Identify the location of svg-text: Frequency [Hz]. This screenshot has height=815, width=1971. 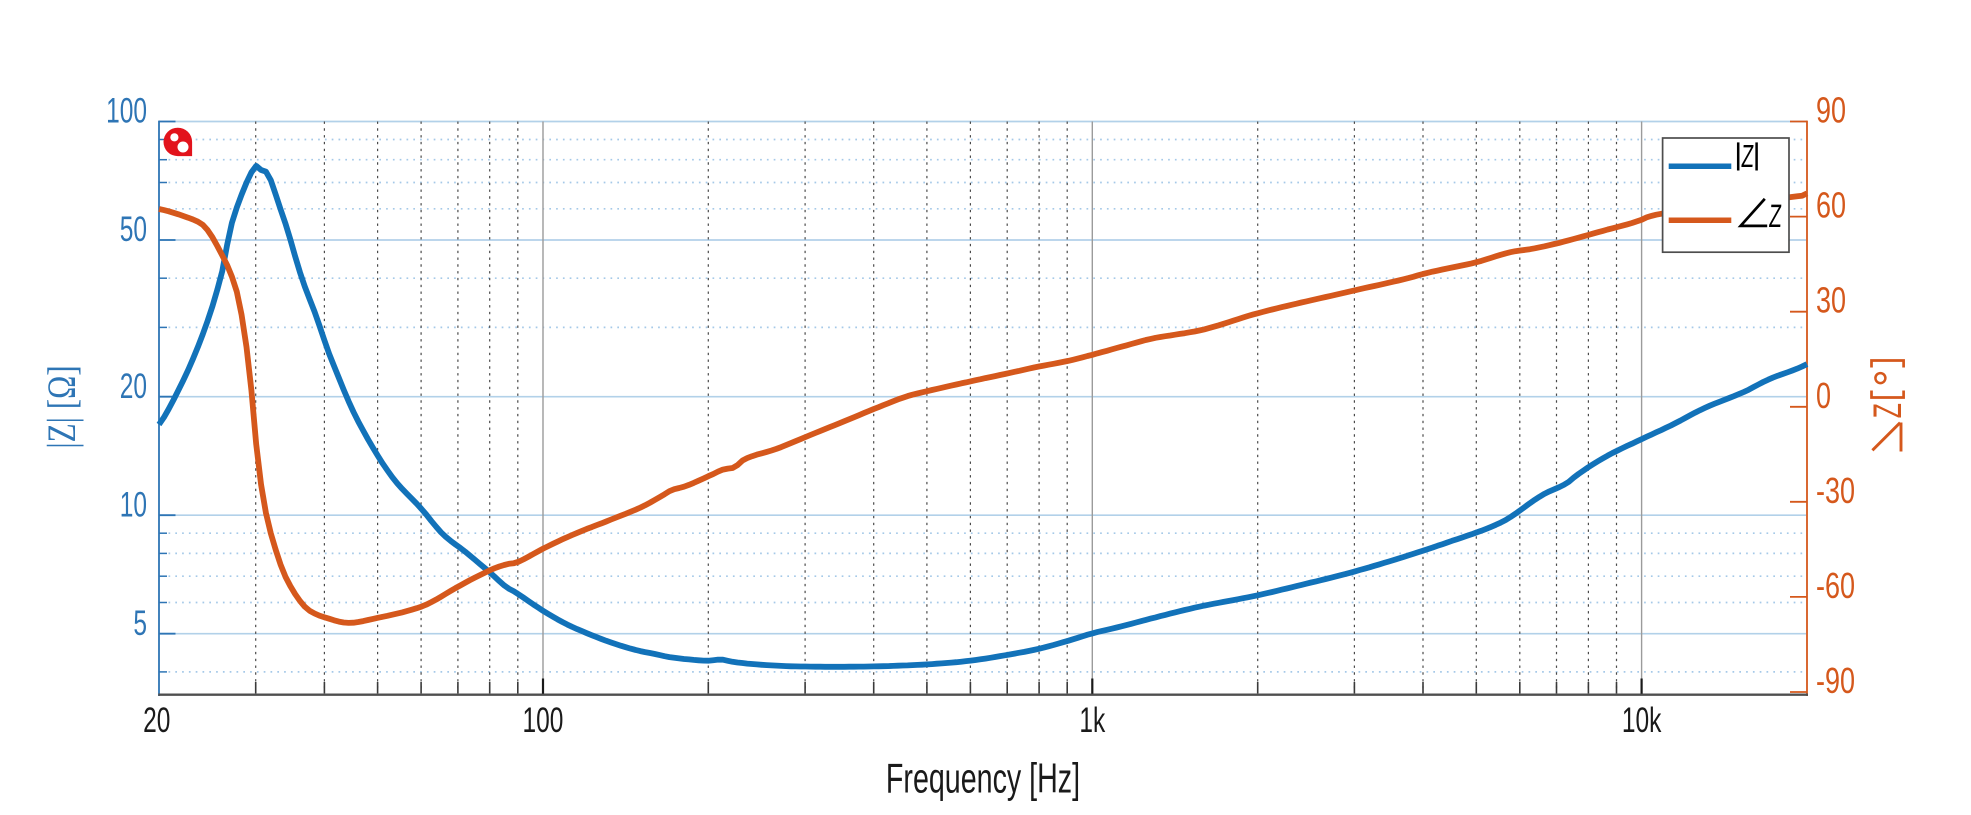
(983, 778).